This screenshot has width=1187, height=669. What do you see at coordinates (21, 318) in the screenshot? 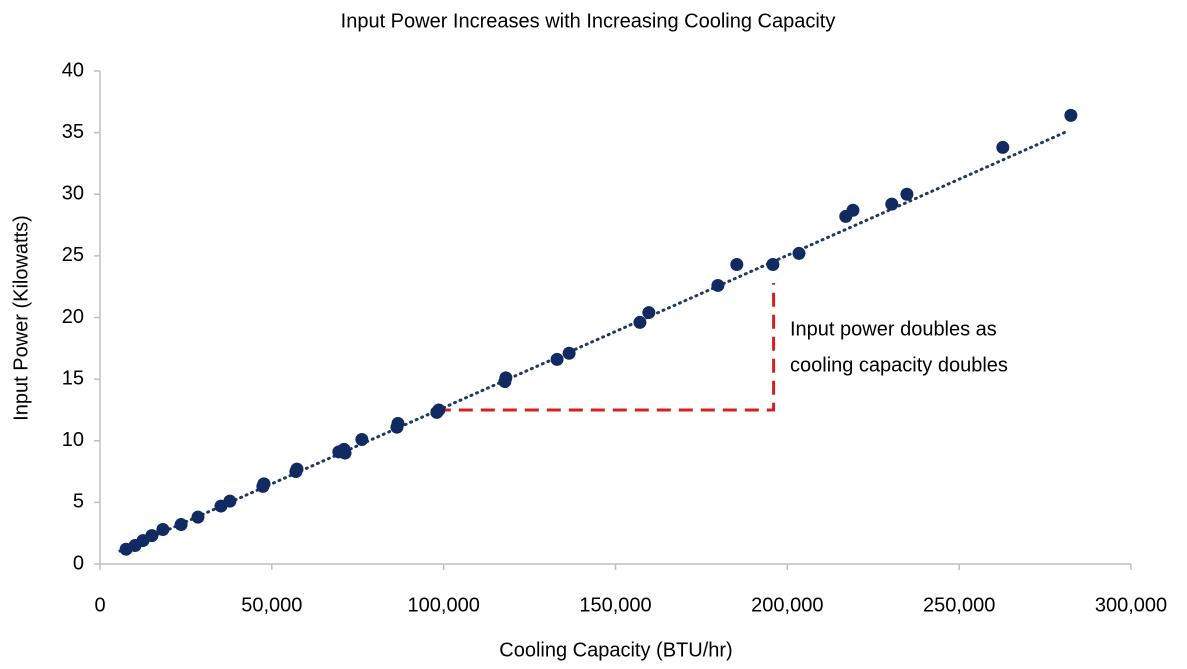
I see `y-axis-label: Input Power (Kilowatts)` at bounding box center [21, 318].